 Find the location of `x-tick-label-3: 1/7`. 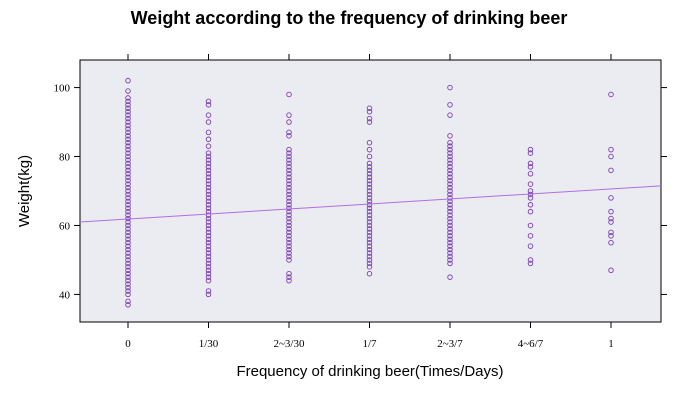

x-tick-label-3: 1/7 is located at coordinates (369, 344).